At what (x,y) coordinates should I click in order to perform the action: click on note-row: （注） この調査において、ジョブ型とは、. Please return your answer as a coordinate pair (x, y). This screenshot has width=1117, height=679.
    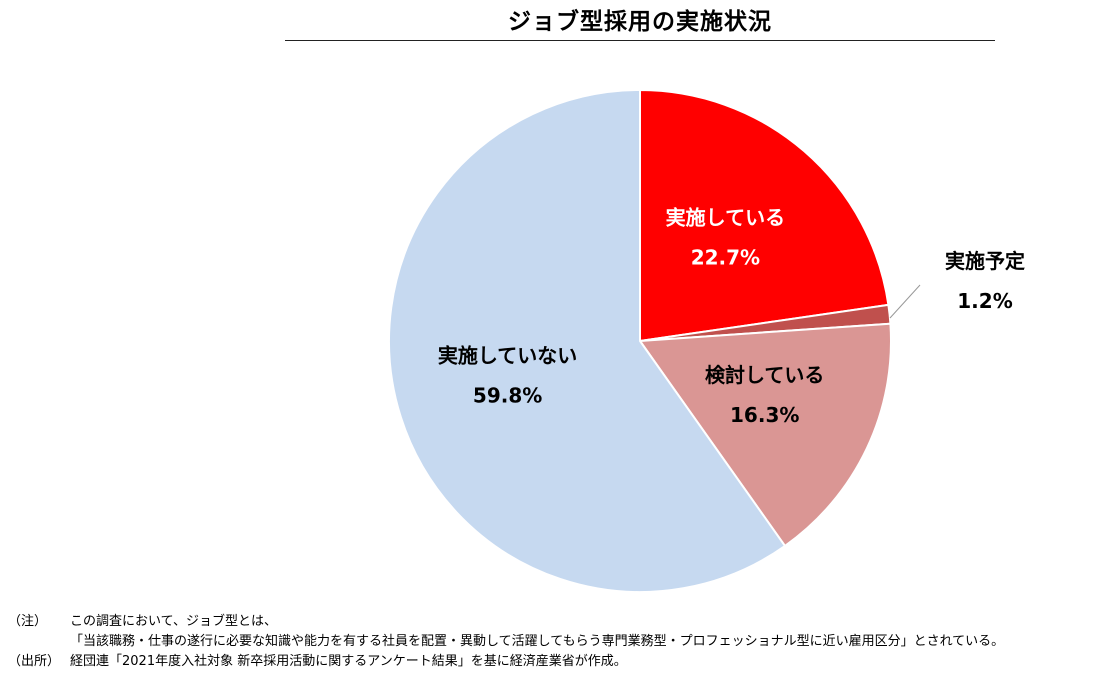
    Looking at the image, I should click on (506, 622).